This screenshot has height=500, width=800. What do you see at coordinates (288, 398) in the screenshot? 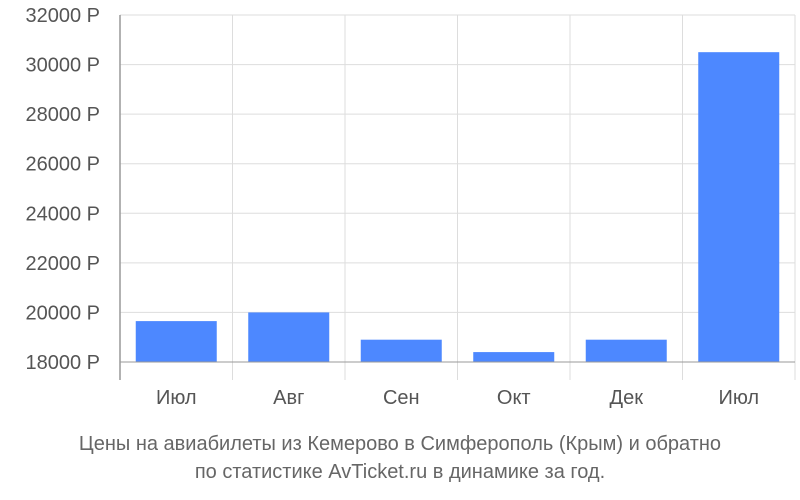
I see `x-tick-label: Авг` at bounding box center [288, 398].